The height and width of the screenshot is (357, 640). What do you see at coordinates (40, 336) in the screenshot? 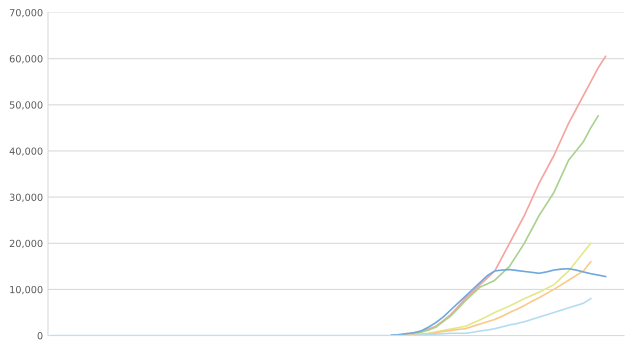
I see `y-tick-label: 0` at bounding box center [40, 336].